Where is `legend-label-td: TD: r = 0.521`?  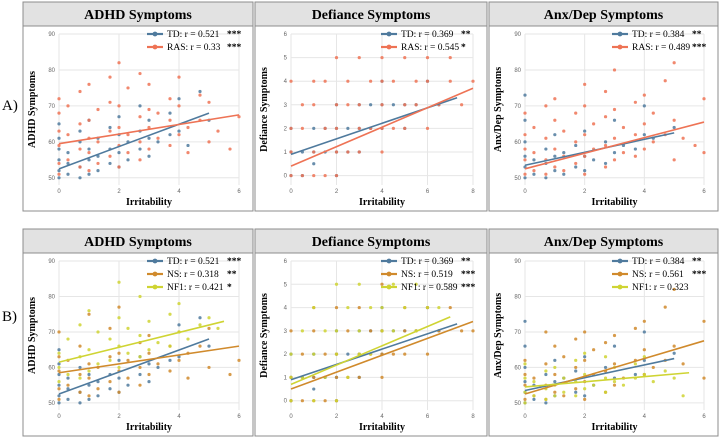 legend-label-td: TD: r = 0.521 is located at coordinates (193, 35).